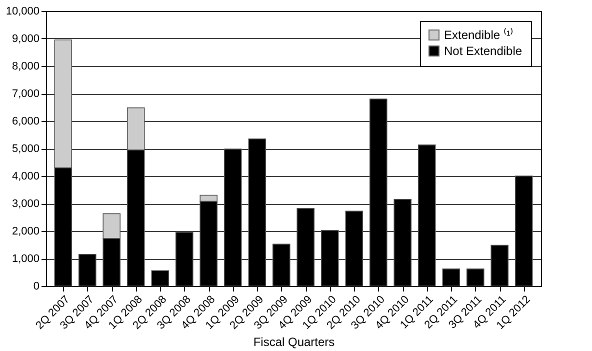  Describe the element at coordinates (26, 149) in the screenshot. I see `y-tick-label: 5,000` at that location.